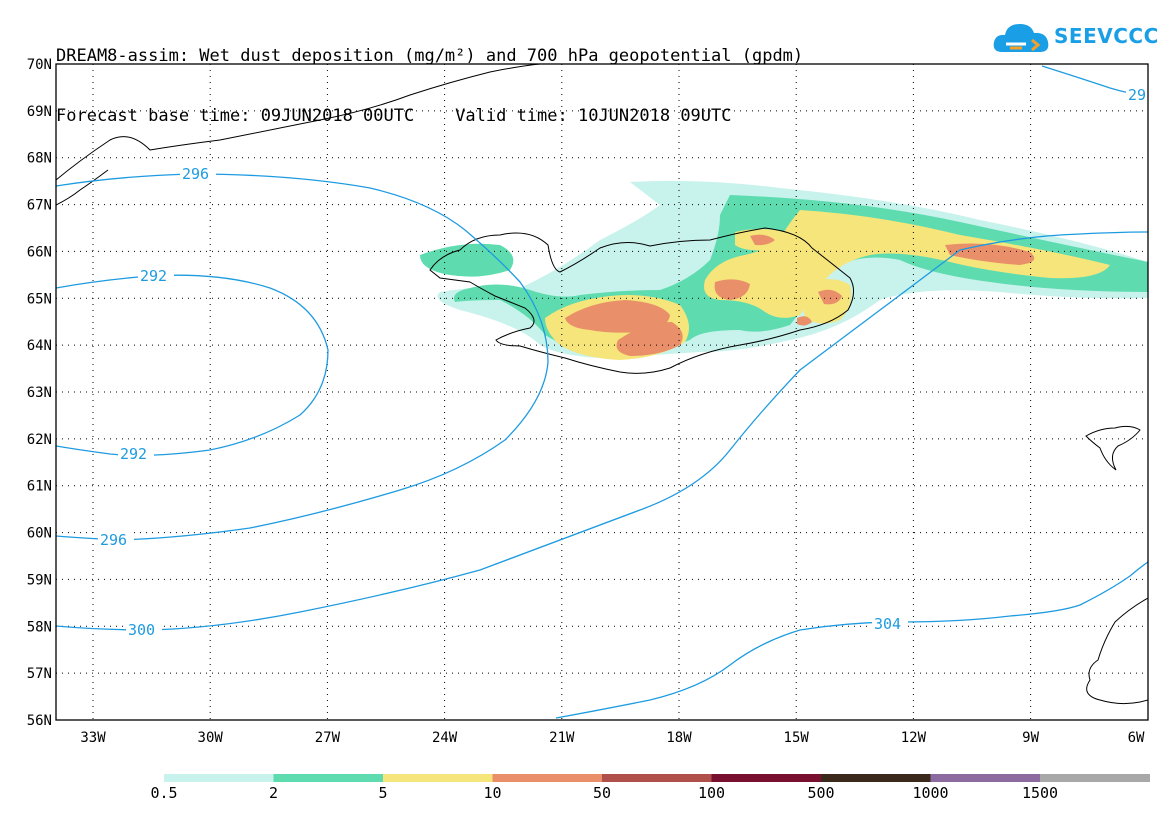 This screenshot has height=815, width=1175. I want to click on longitude-label: 18W, so click(679, 738).